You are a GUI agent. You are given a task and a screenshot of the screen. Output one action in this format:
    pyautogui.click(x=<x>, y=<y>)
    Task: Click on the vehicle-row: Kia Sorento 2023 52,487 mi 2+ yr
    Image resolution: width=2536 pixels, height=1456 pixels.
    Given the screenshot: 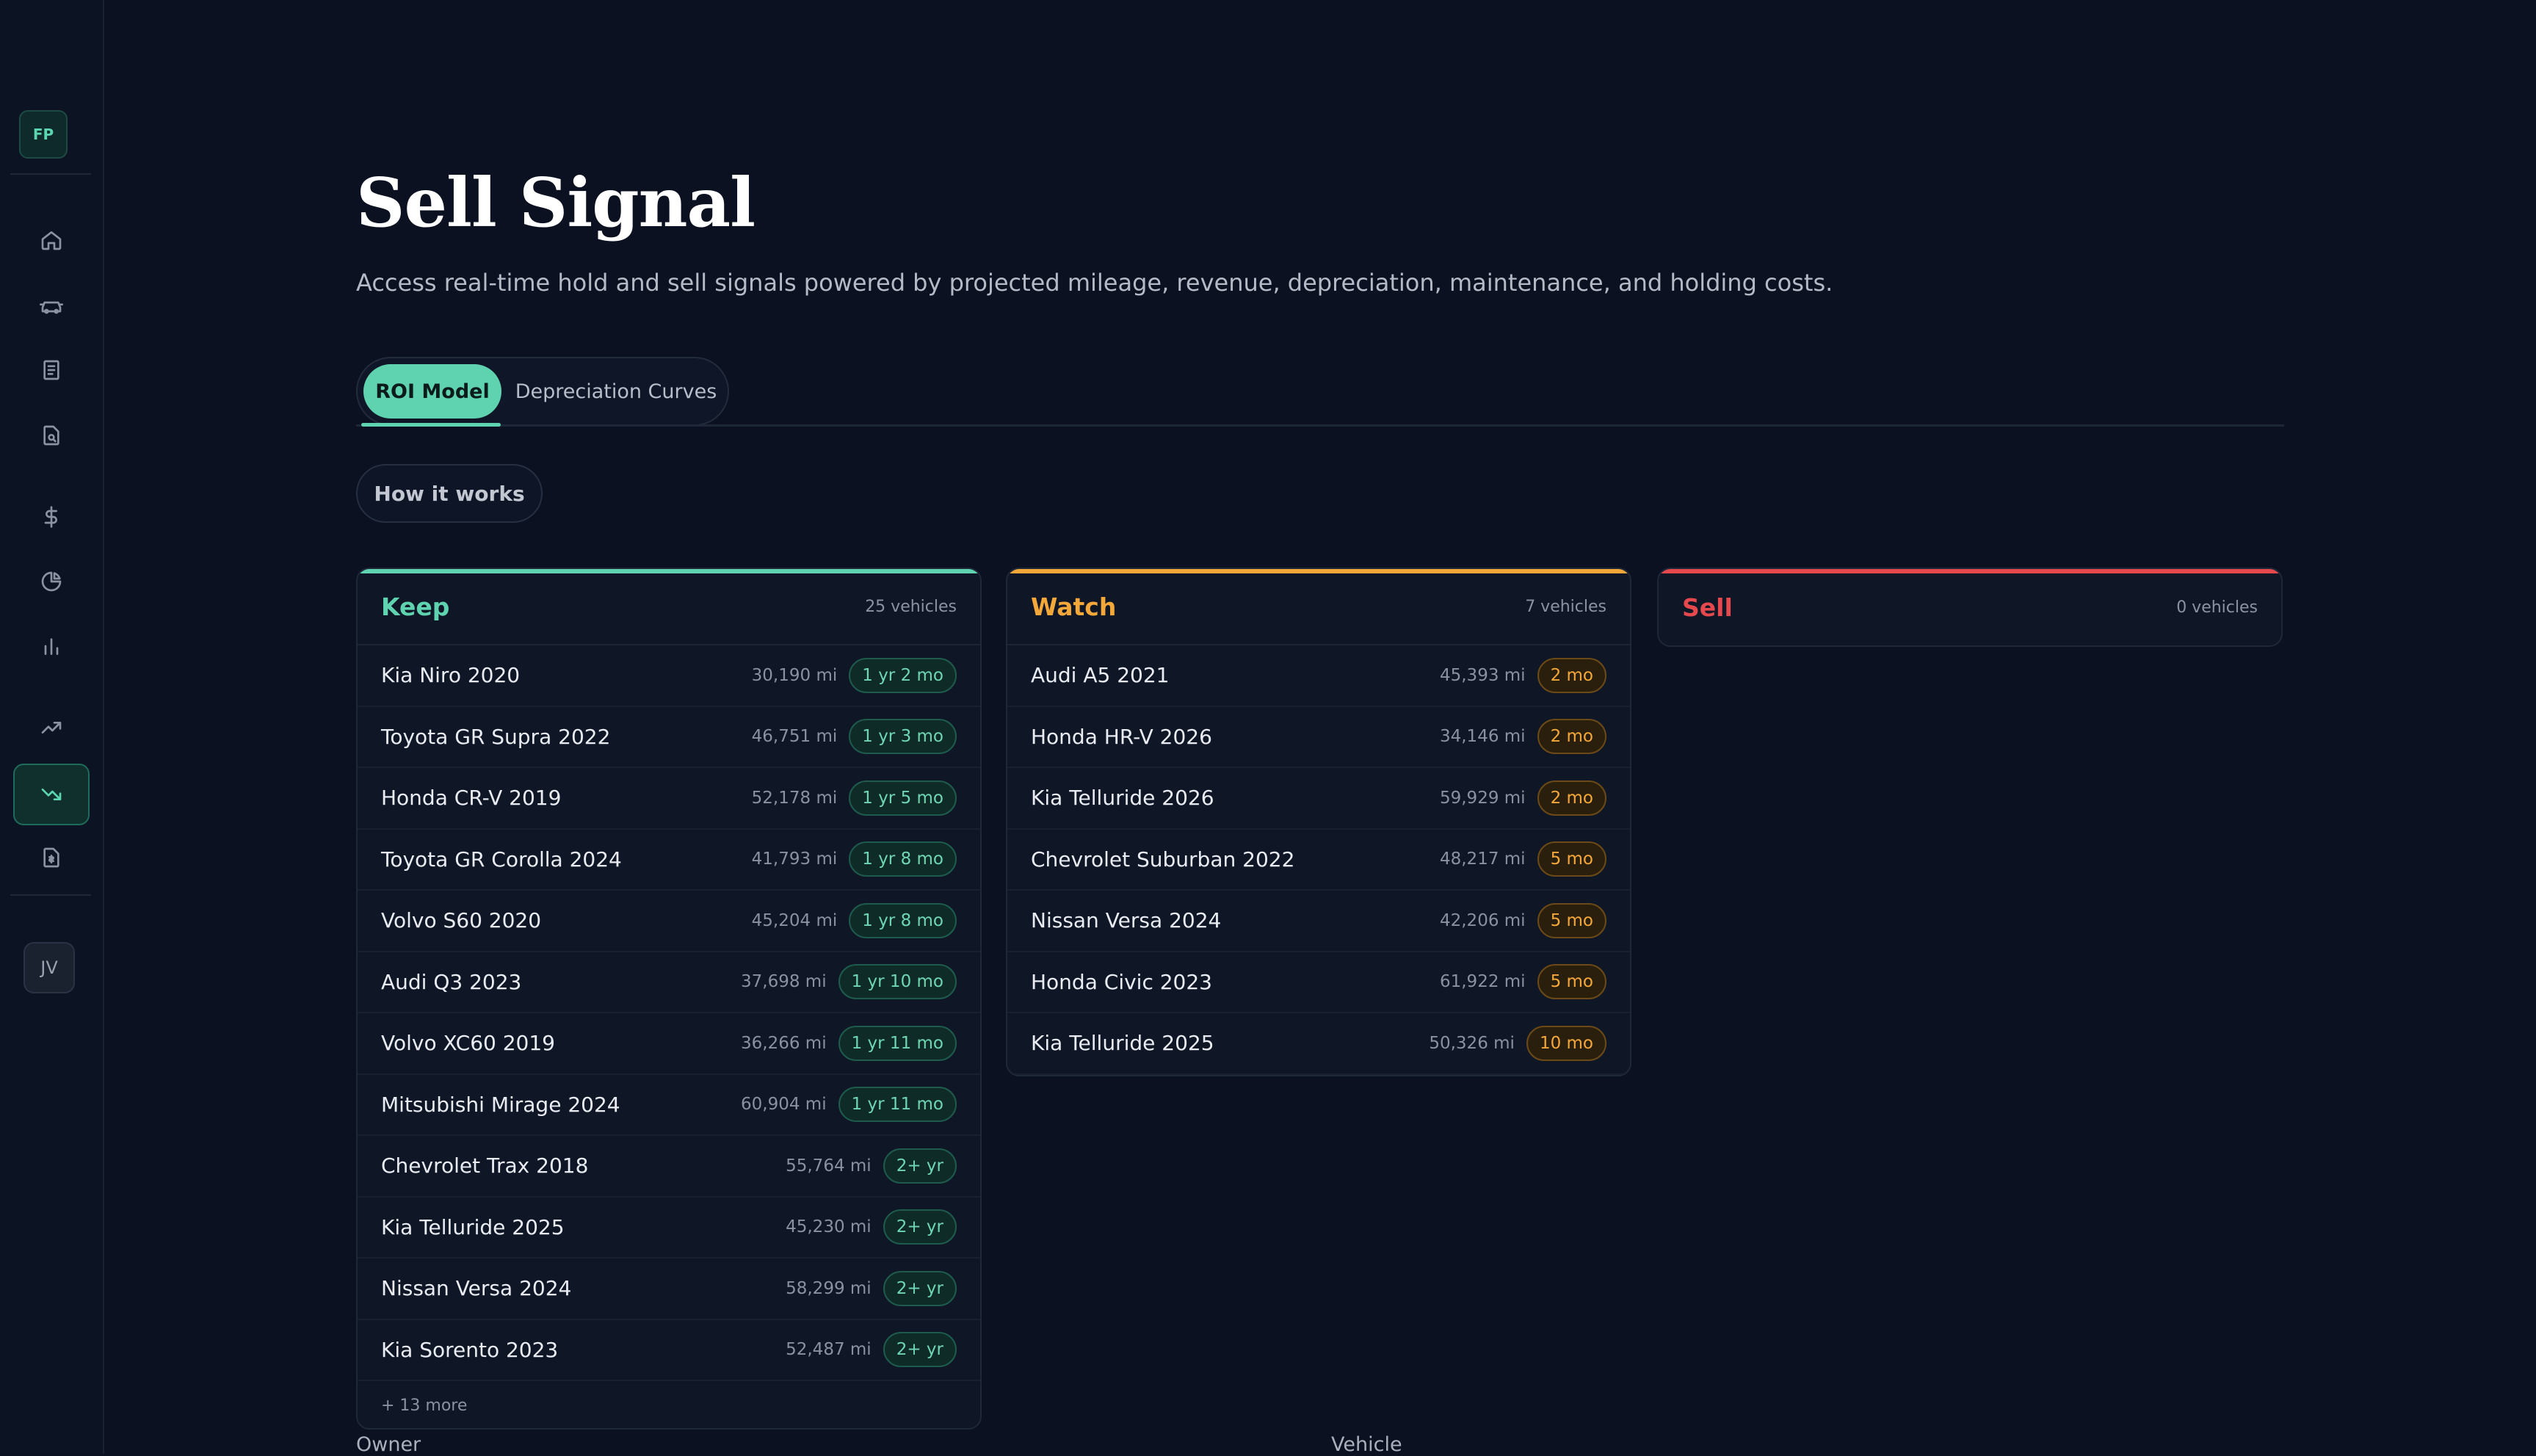 What is the action you would take?
    pyautogui.click(x=669, y=1350)
    